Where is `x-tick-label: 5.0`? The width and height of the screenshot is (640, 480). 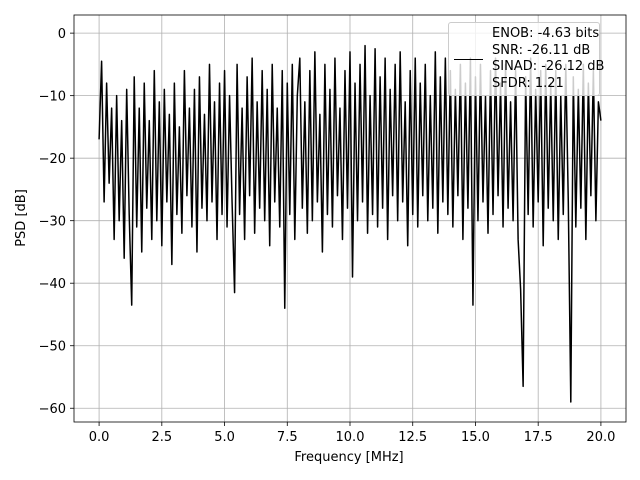 x-tick-label: 5.0 is located at coordinates (224, 437).